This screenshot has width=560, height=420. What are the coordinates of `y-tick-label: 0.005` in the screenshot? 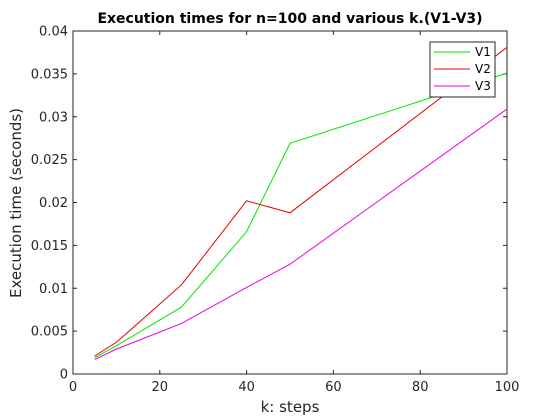 It's located at (49, 332).